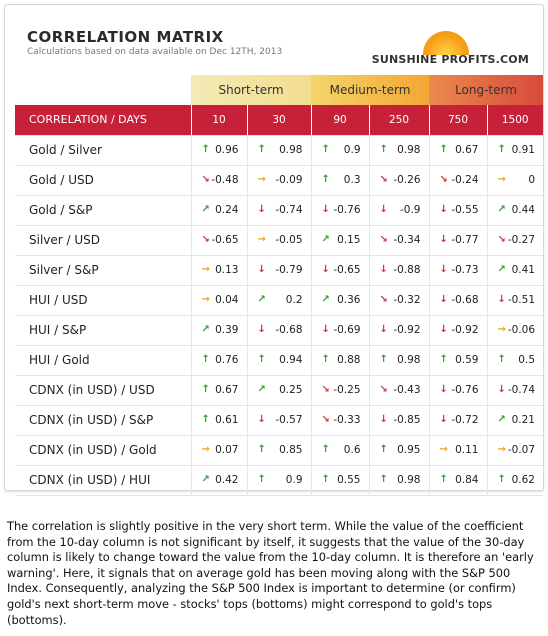 The height and width of the screenshot is (636, 548). What do you see at coordinates (465, 270) in the screenshot?
I see `correlation-value: -0.73` at bounding box center [465, 270].